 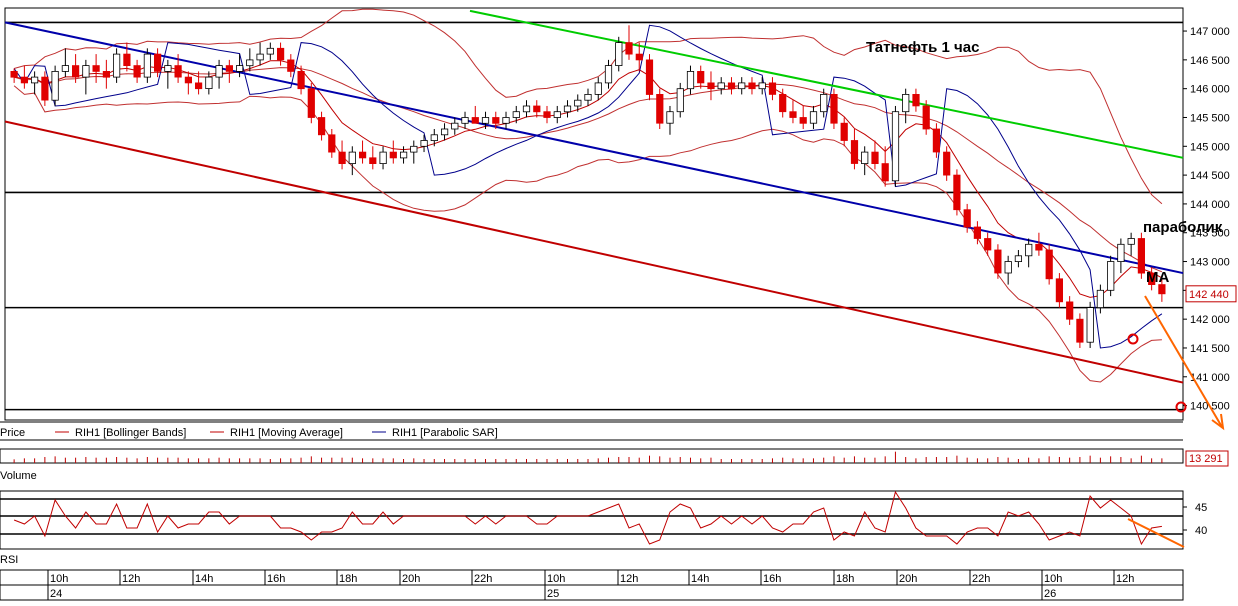 What do you see at coordinates (1218, 422) in the screenshot?
I see `forecast-arrowhead` at bounding box center [1218, 422].